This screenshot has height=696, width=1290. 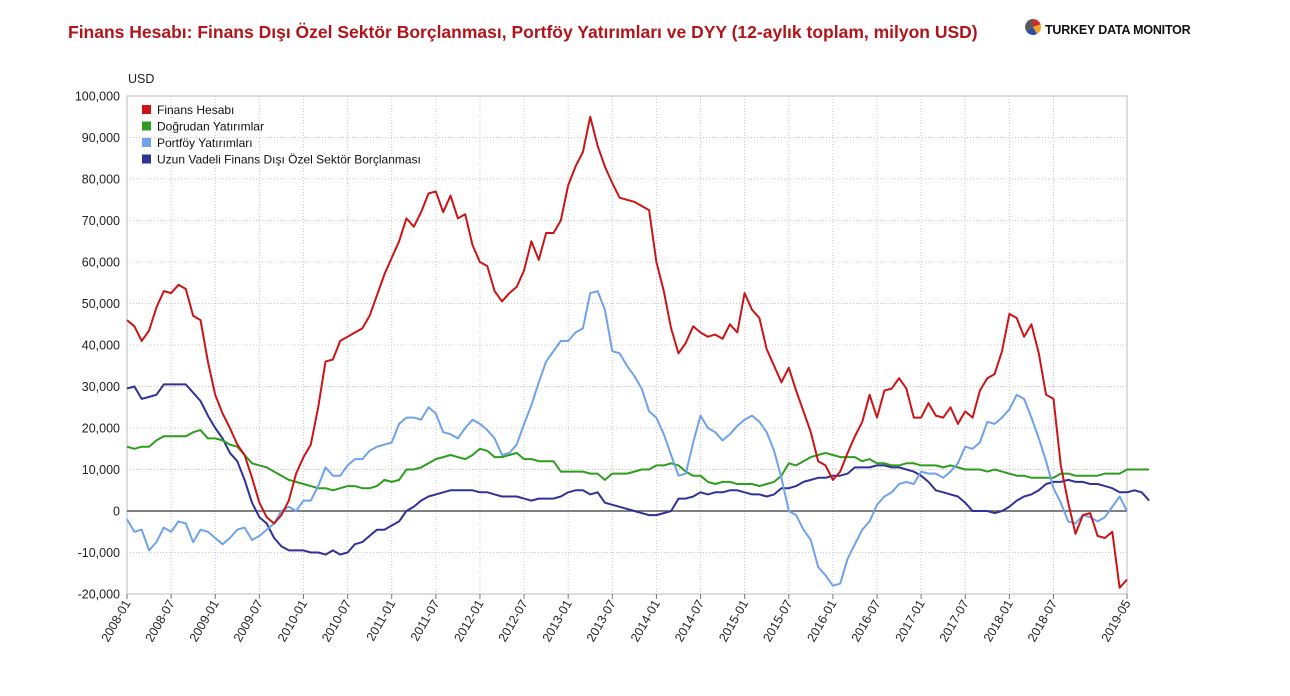 What do you see at coordinates (101, 180) in the screenshot?
I see `y-tick-label: 80,000` at bounding box center [101, 180].